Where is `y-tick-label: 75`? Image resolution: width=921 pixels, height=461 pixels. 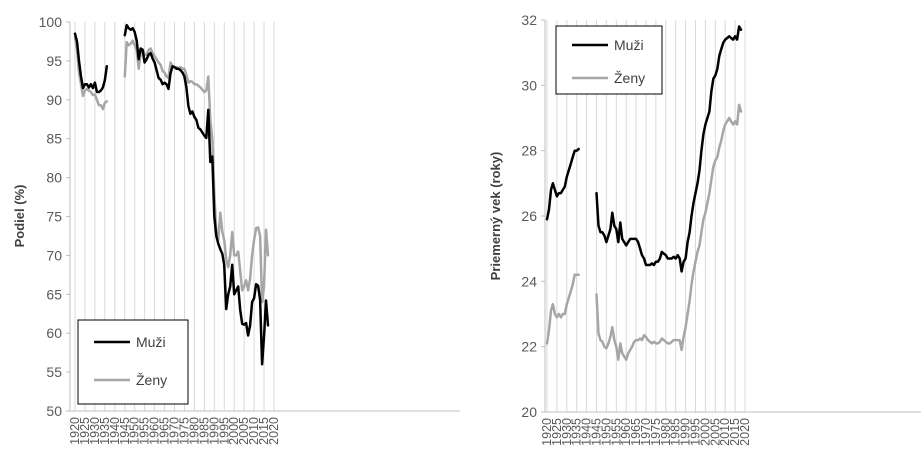
y-tick-label: 75 is located at coordinates (54, 217).